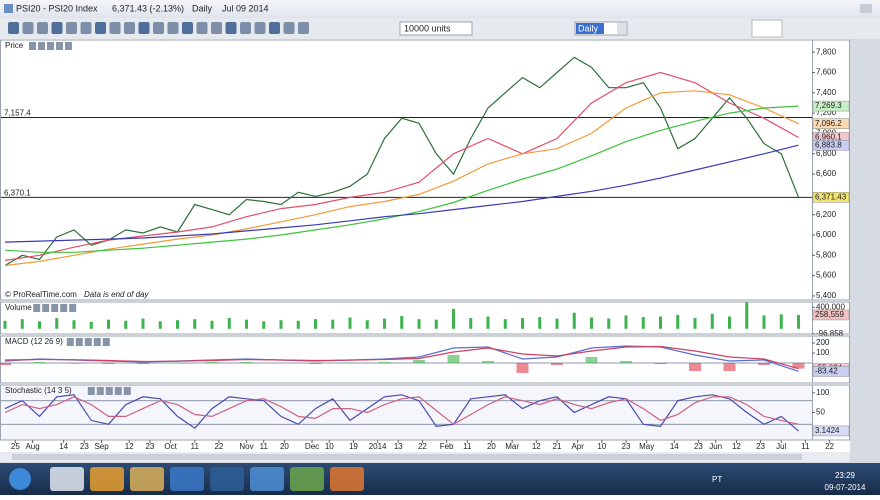 This screenshot has height=500, width=880. Describe the element at coordinates (17, 193) in the screenshot. I see `level-label: 6,370.1` at that location.